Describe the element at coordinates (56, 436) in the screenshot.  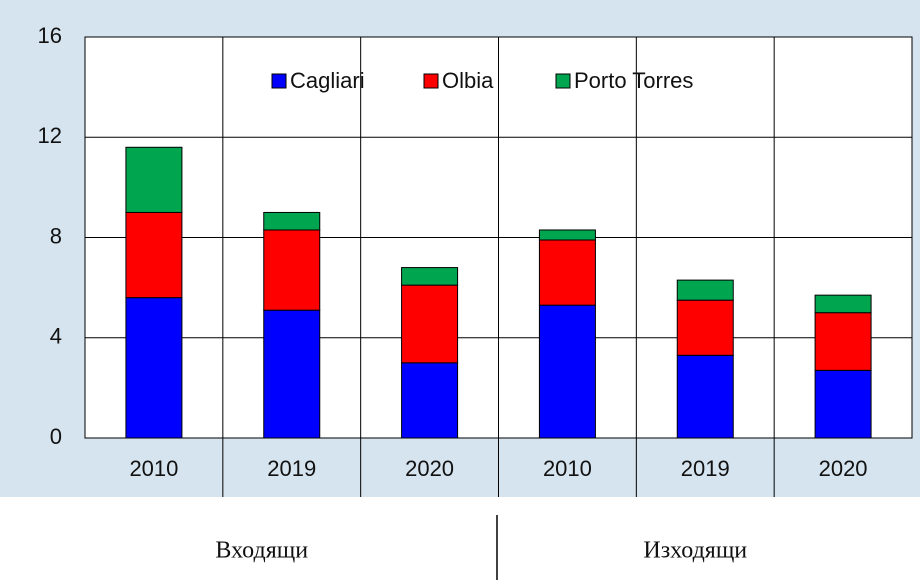
I see `y-tick-label: 0` at that location.